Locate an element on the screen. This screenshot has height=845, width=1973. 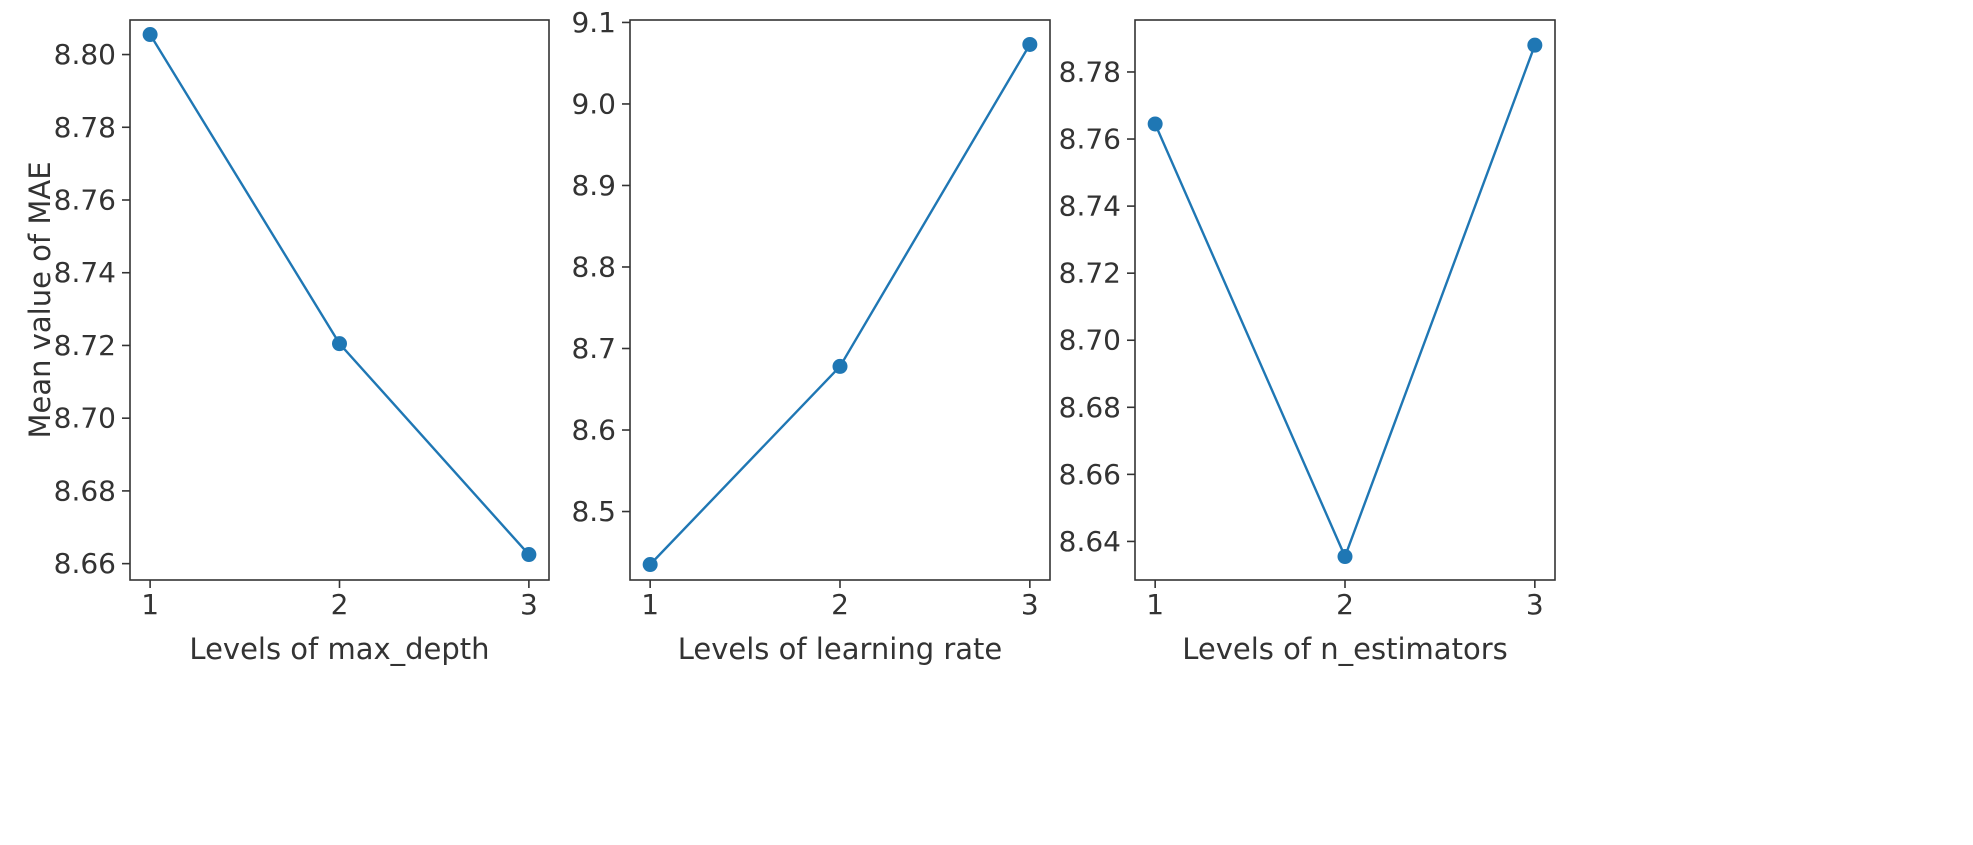
y-tick-label: 9.0 is located at coordinates (593, 103).